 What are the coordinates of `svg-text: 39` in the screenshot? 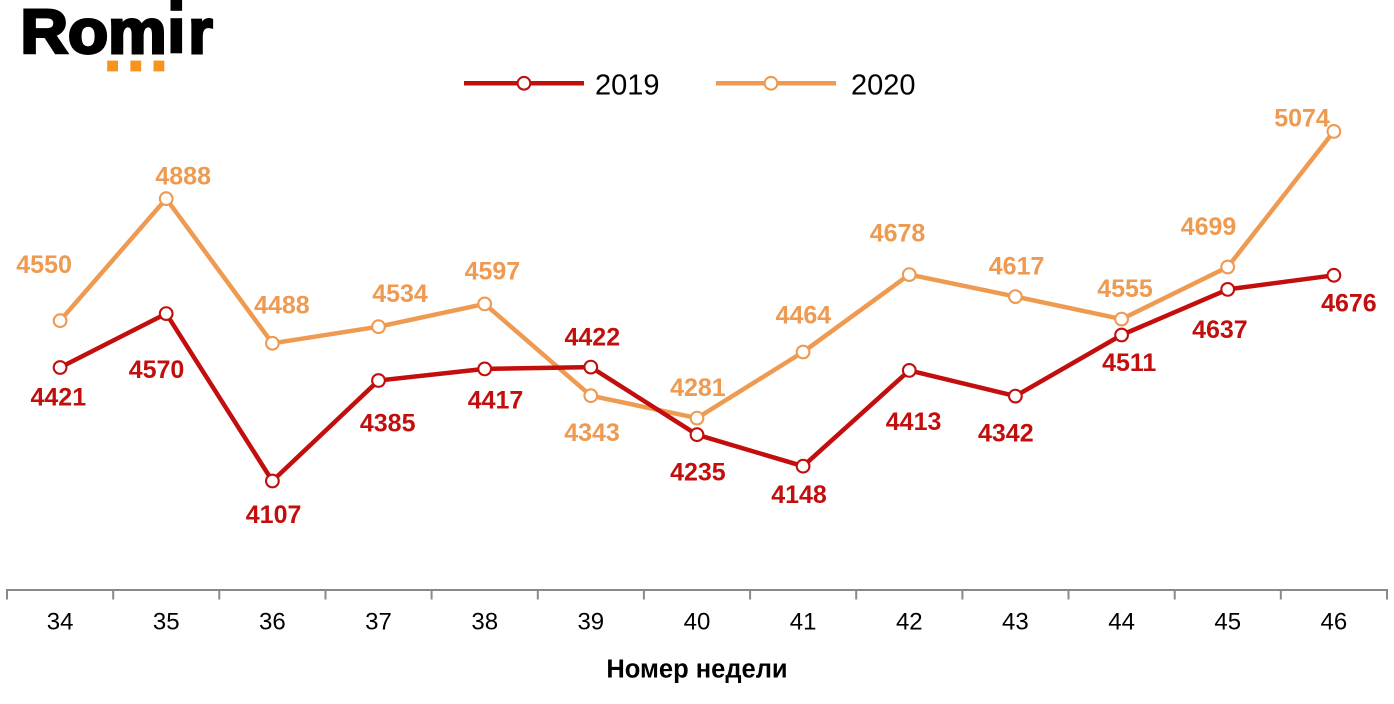 It's located at (590, 622).